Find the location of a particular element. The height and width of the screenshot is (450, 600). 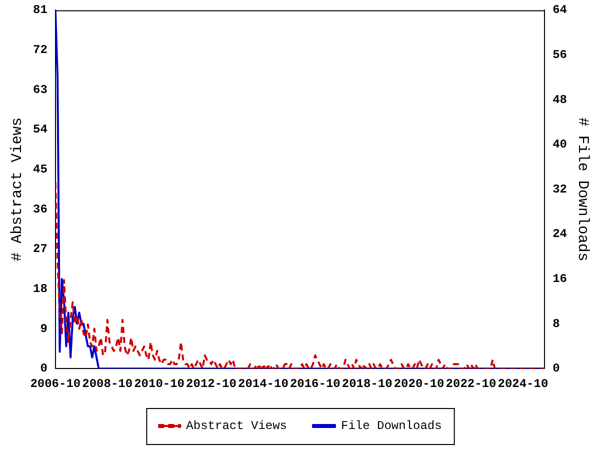

y-tick-label: 72 is located at coordinates (40, 50).